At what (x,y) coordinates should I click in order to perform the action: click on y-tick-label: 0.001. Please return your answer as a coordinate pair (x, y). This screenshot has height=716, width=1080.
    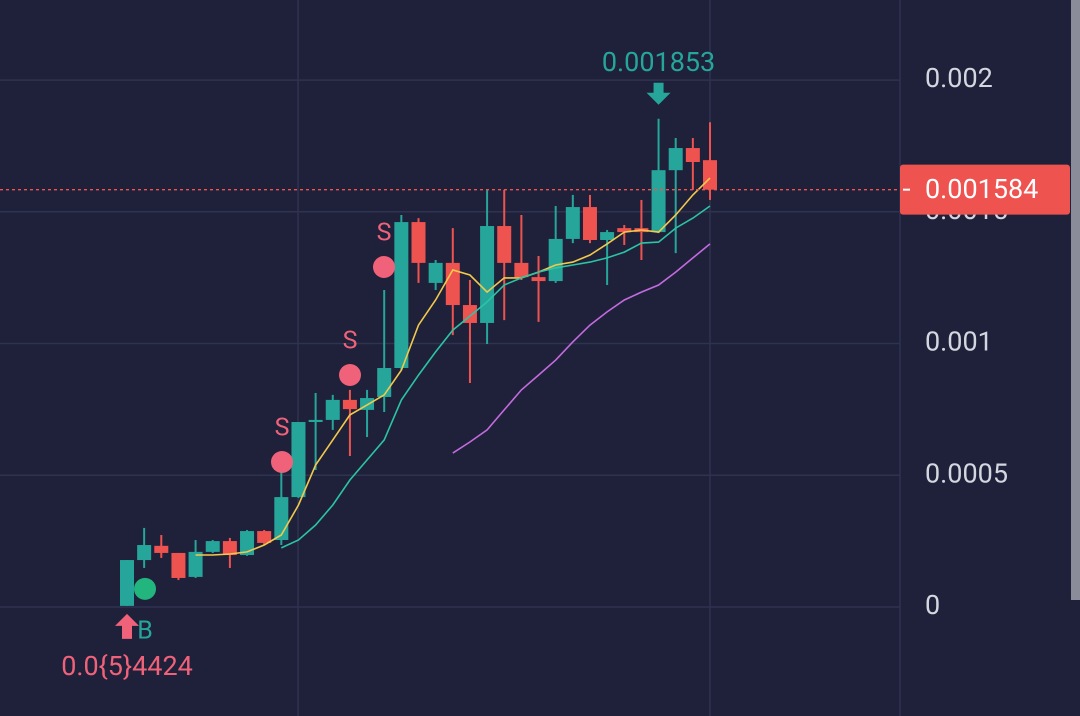
    Looking at the image, I should click on (959, 342).